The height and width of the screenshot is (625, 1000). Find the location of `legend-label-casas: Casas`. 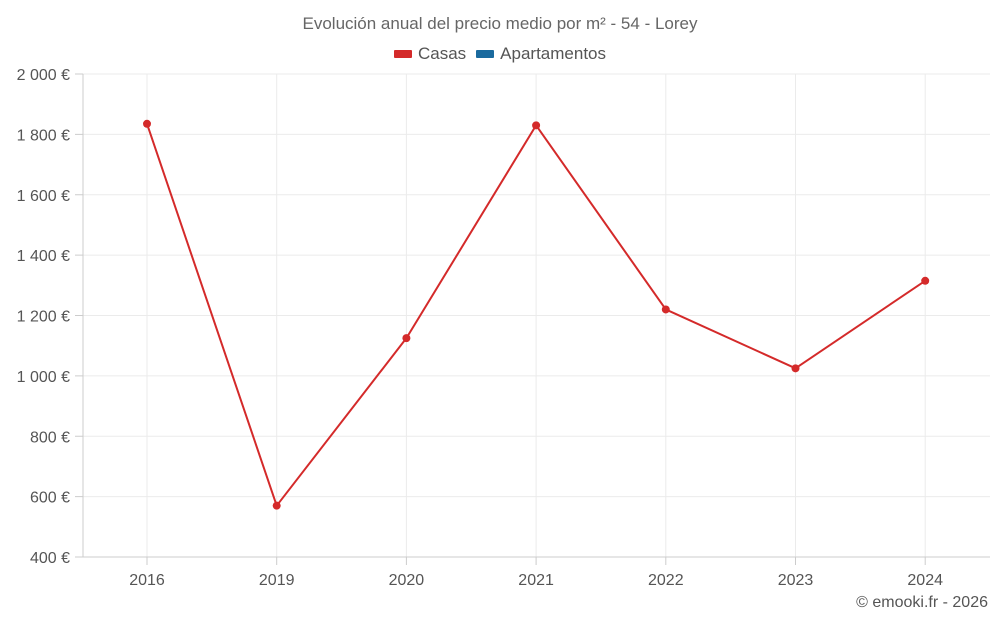

legend-label-casas: Casas is located at coordinates (442, 53).